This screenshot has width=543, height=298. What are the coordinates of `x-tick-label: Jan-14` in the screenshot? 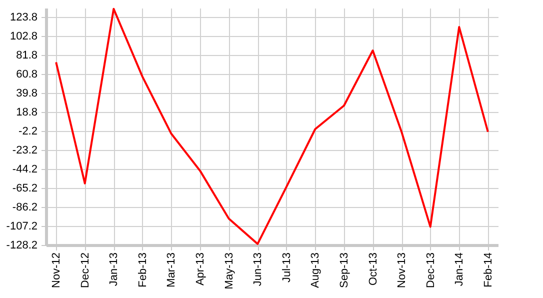 It's located at (460, 269).